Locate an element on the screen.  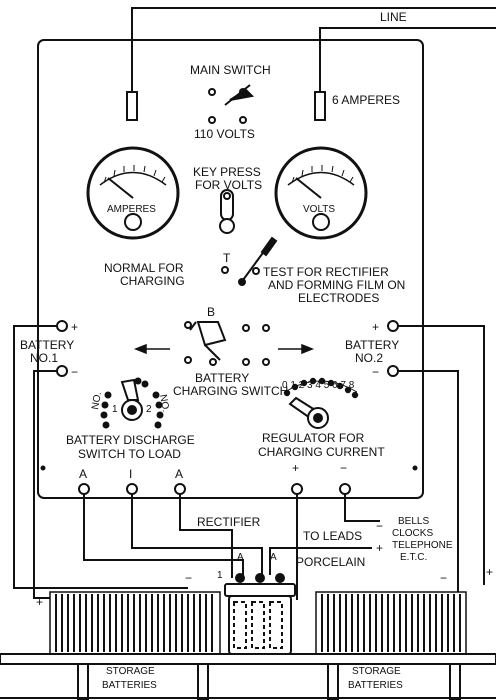
rectifier-jar is located at coordinates (260, 614).